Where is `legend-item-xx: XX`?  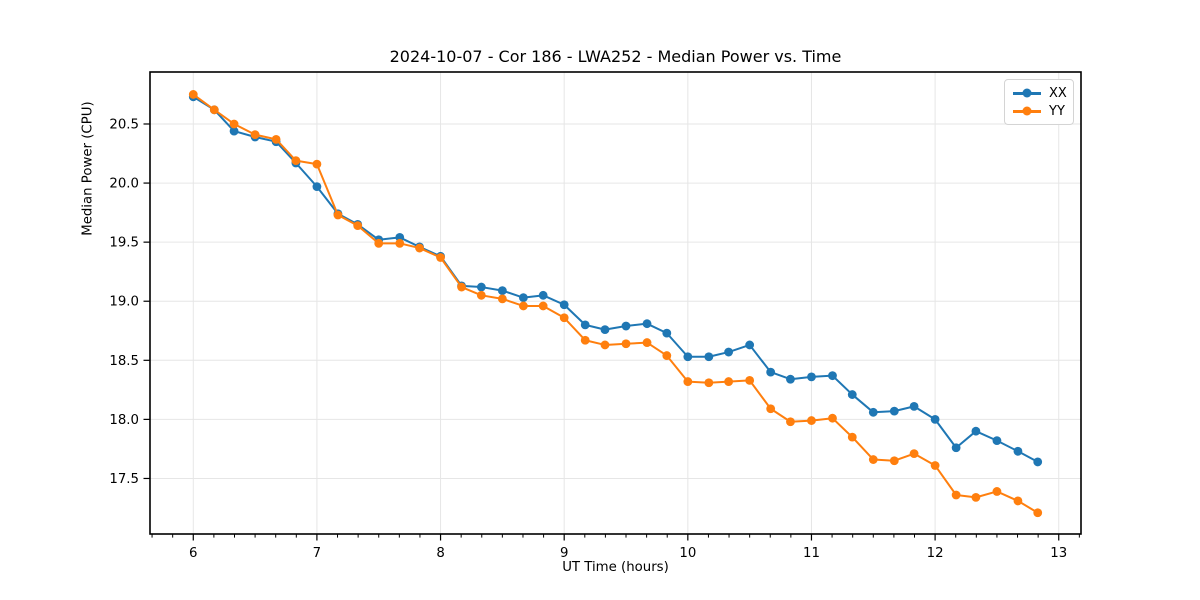
legend-item-xx: XX is located at coordinates (1040, 93).